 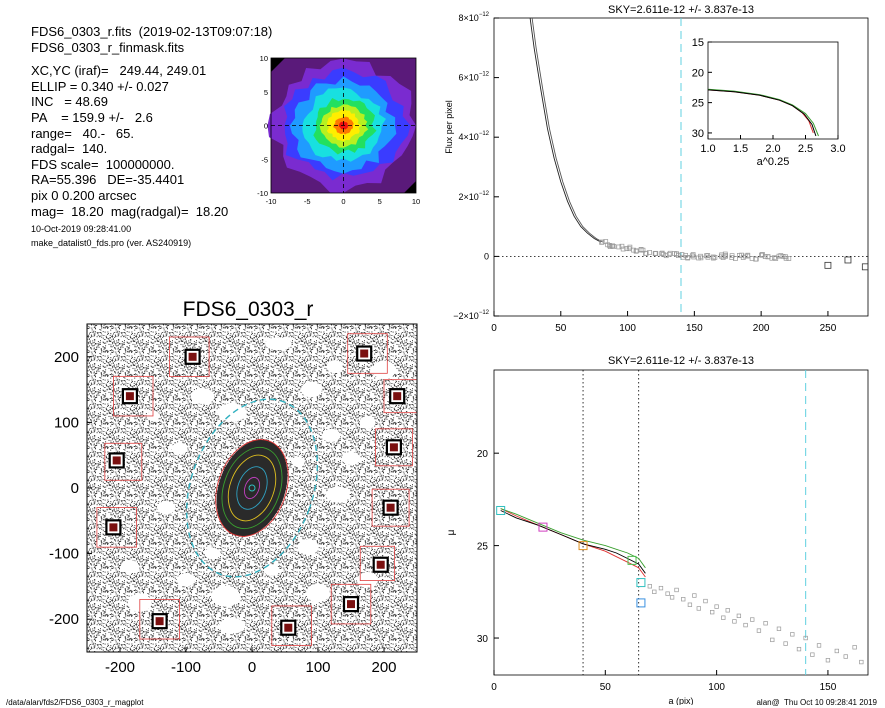 What do you see at coordinates (380, 201) in the screenshot?
I see `thumb-xtick: 5` at bounding box center [380, 201].